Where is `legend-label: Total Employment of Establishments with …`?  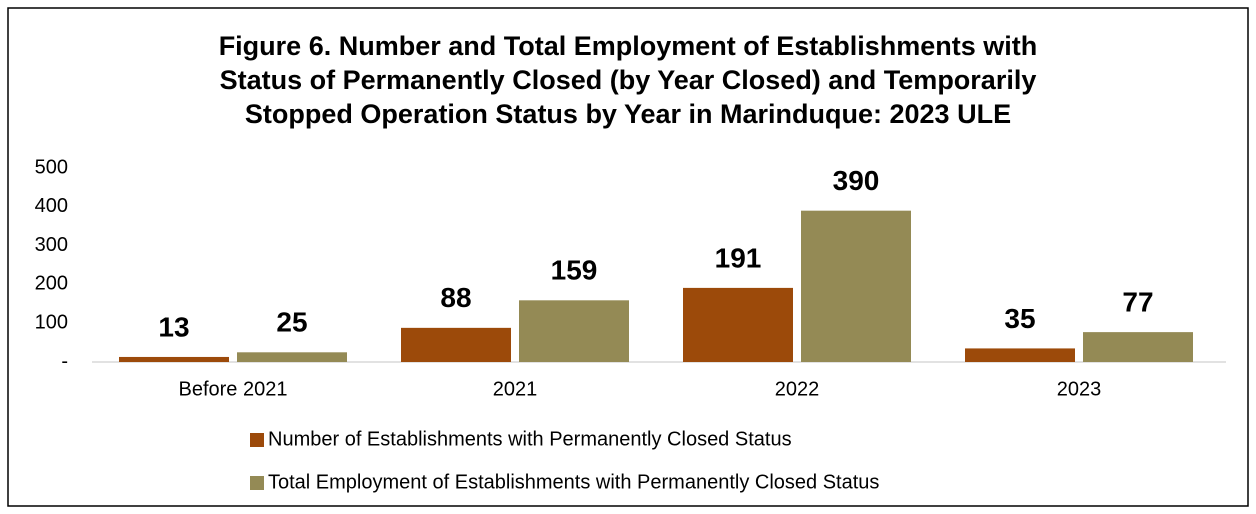 legend-label: Total Employment of Establishments with … is located at coordinates (573, 482).